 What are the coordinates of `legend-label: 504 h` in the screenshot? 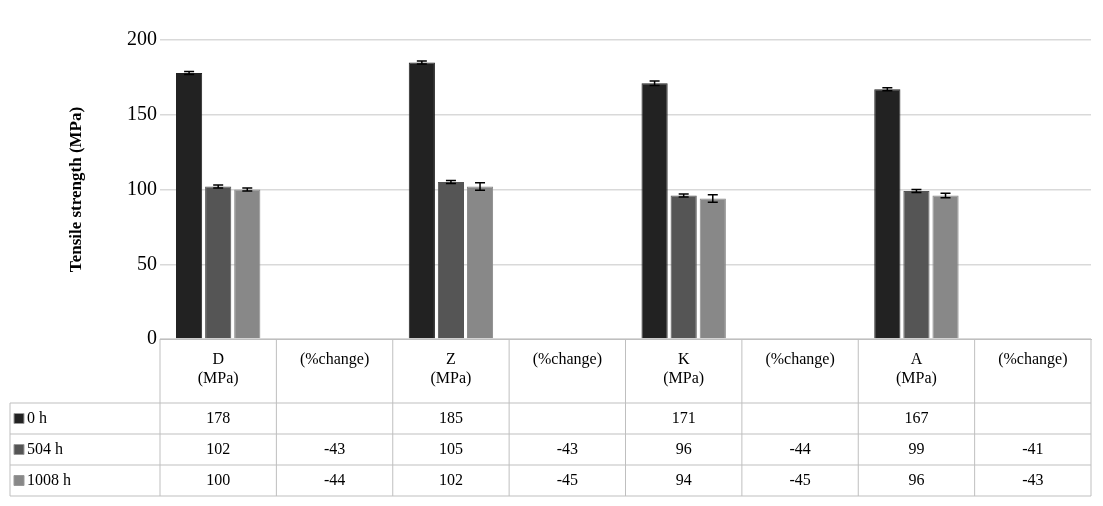 It's located at (45, 448).